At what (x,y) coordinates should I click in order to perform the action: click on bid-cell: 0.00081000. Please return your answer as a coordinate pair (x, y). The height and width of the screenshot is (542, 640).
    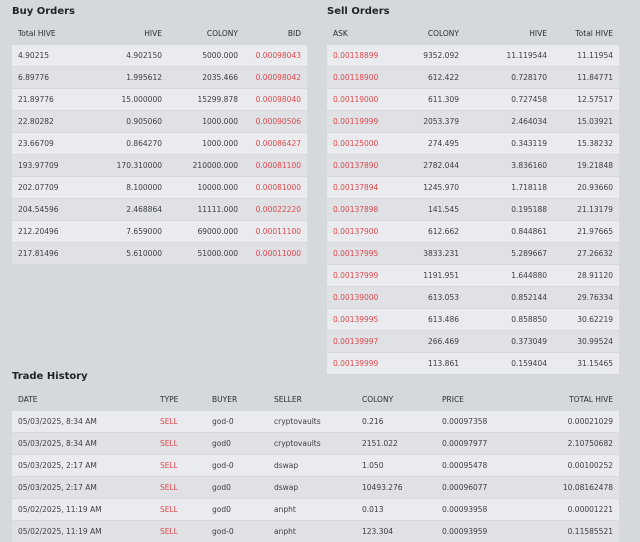
    Looking at the image, I should click on (275, 188).